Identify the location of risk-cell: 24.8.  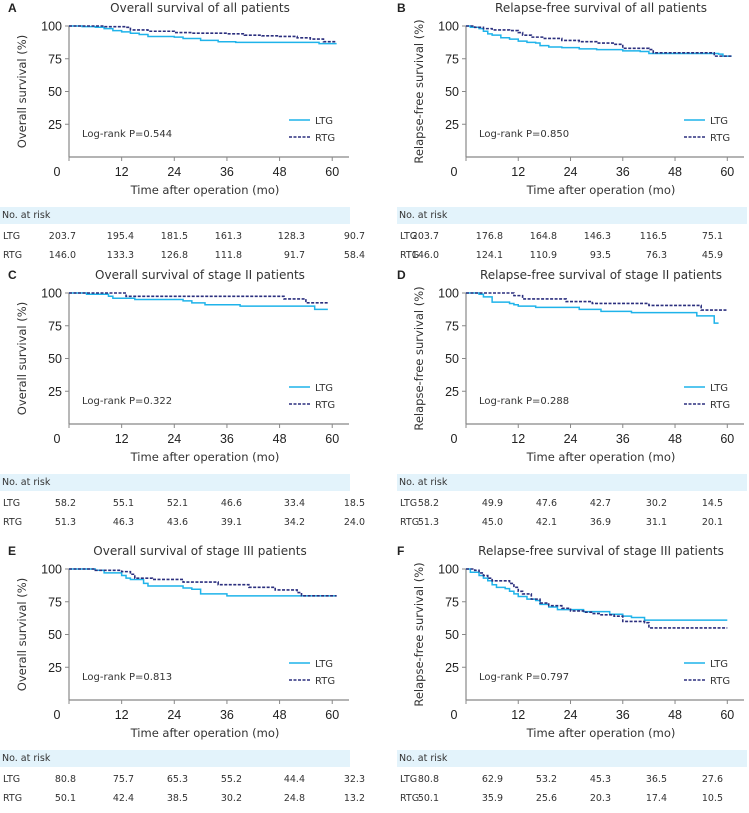
(294, 798).